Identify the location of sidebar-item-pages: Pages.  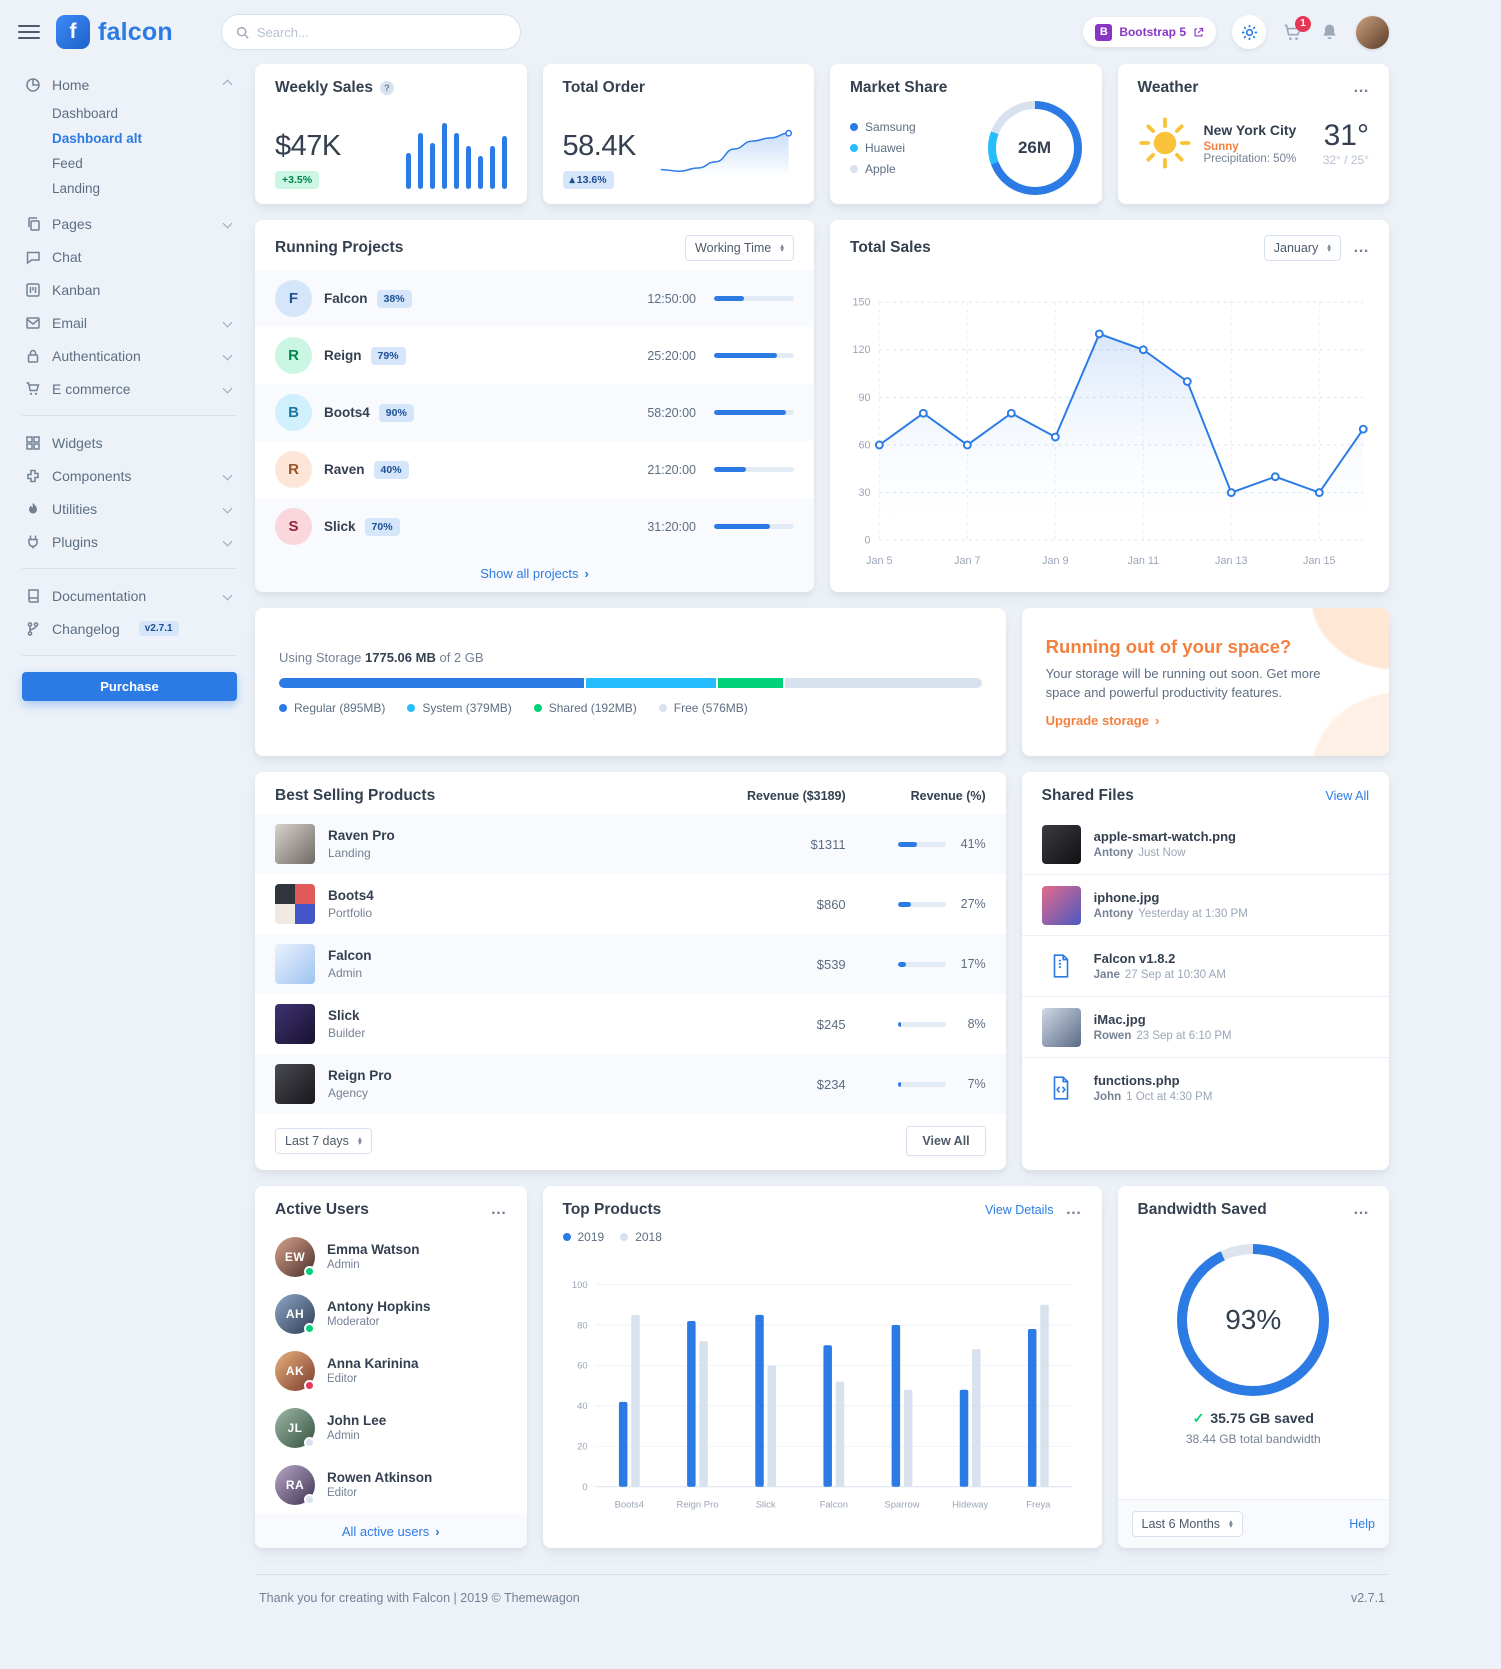
(129, 223).